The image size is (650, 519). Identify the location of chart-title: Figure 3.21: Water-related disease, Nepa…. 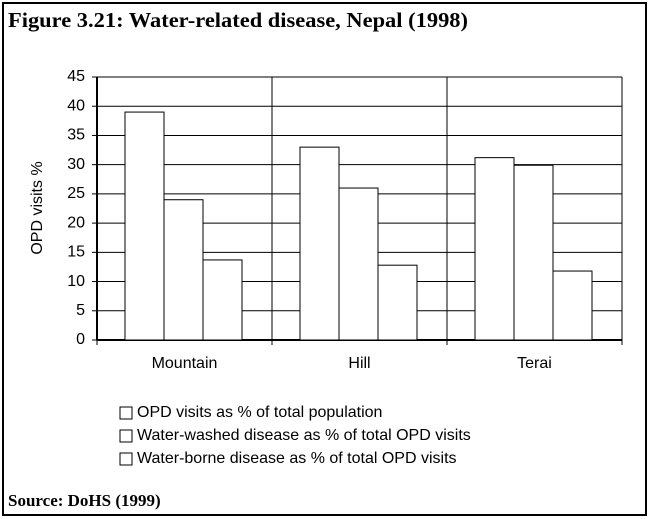
(238, 20).